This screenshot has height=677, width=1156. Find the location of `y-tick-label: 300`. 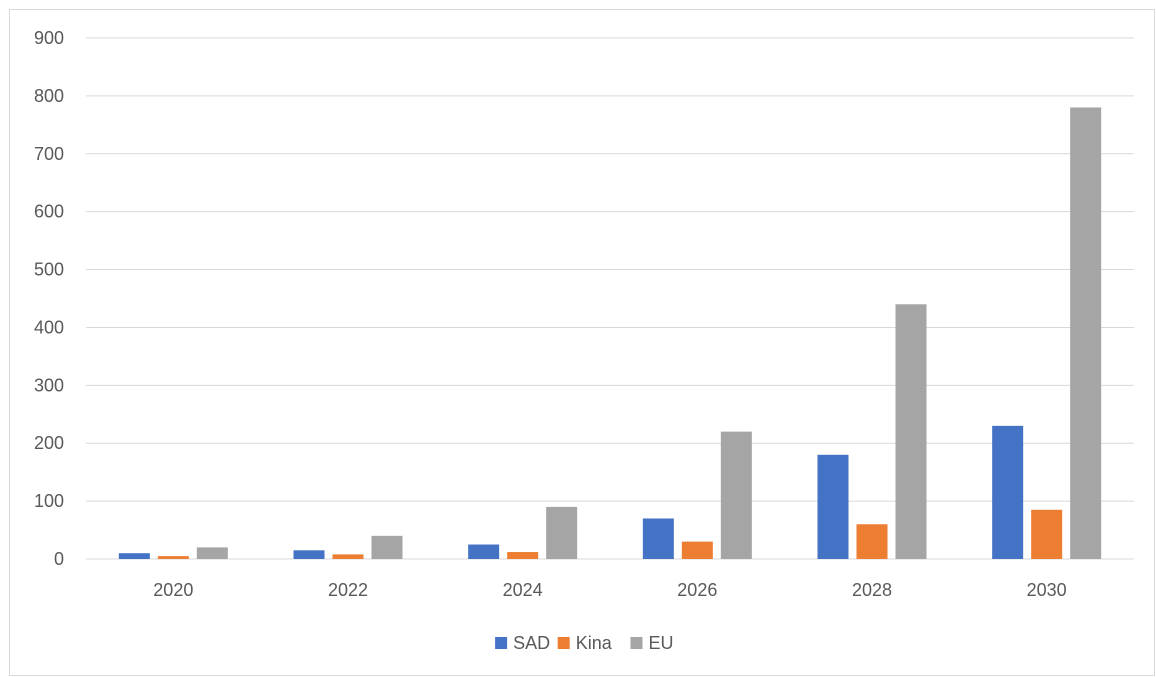

y-tick-label: 300 is located at coordinates (49, 385).